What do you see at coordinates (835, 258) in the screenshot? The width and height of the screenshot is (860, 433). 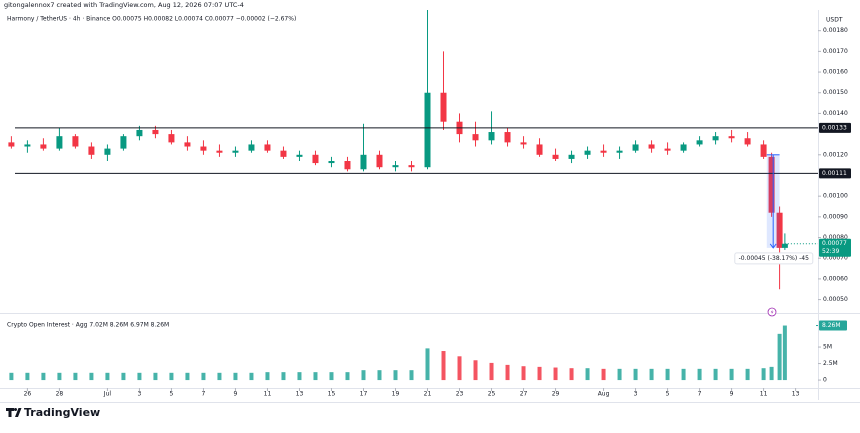 I see `y-tick-label: 0.00070` at bounding box center [835, 258].